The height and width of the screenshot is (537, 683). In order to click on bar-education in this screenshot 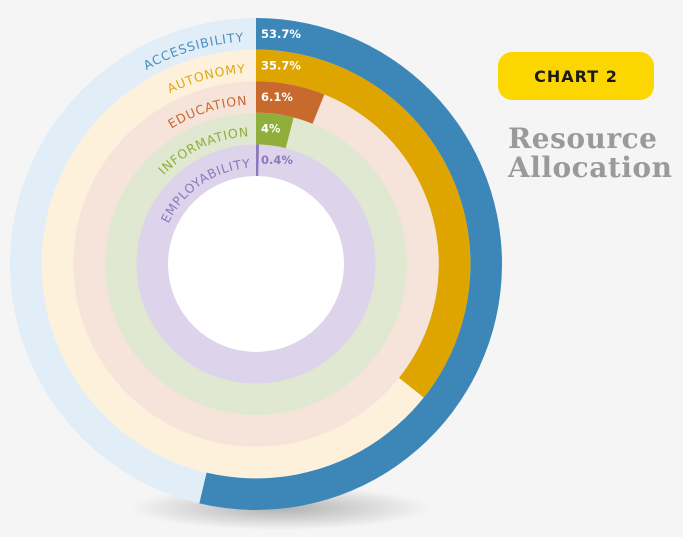, I will do `click(290, 102)`.